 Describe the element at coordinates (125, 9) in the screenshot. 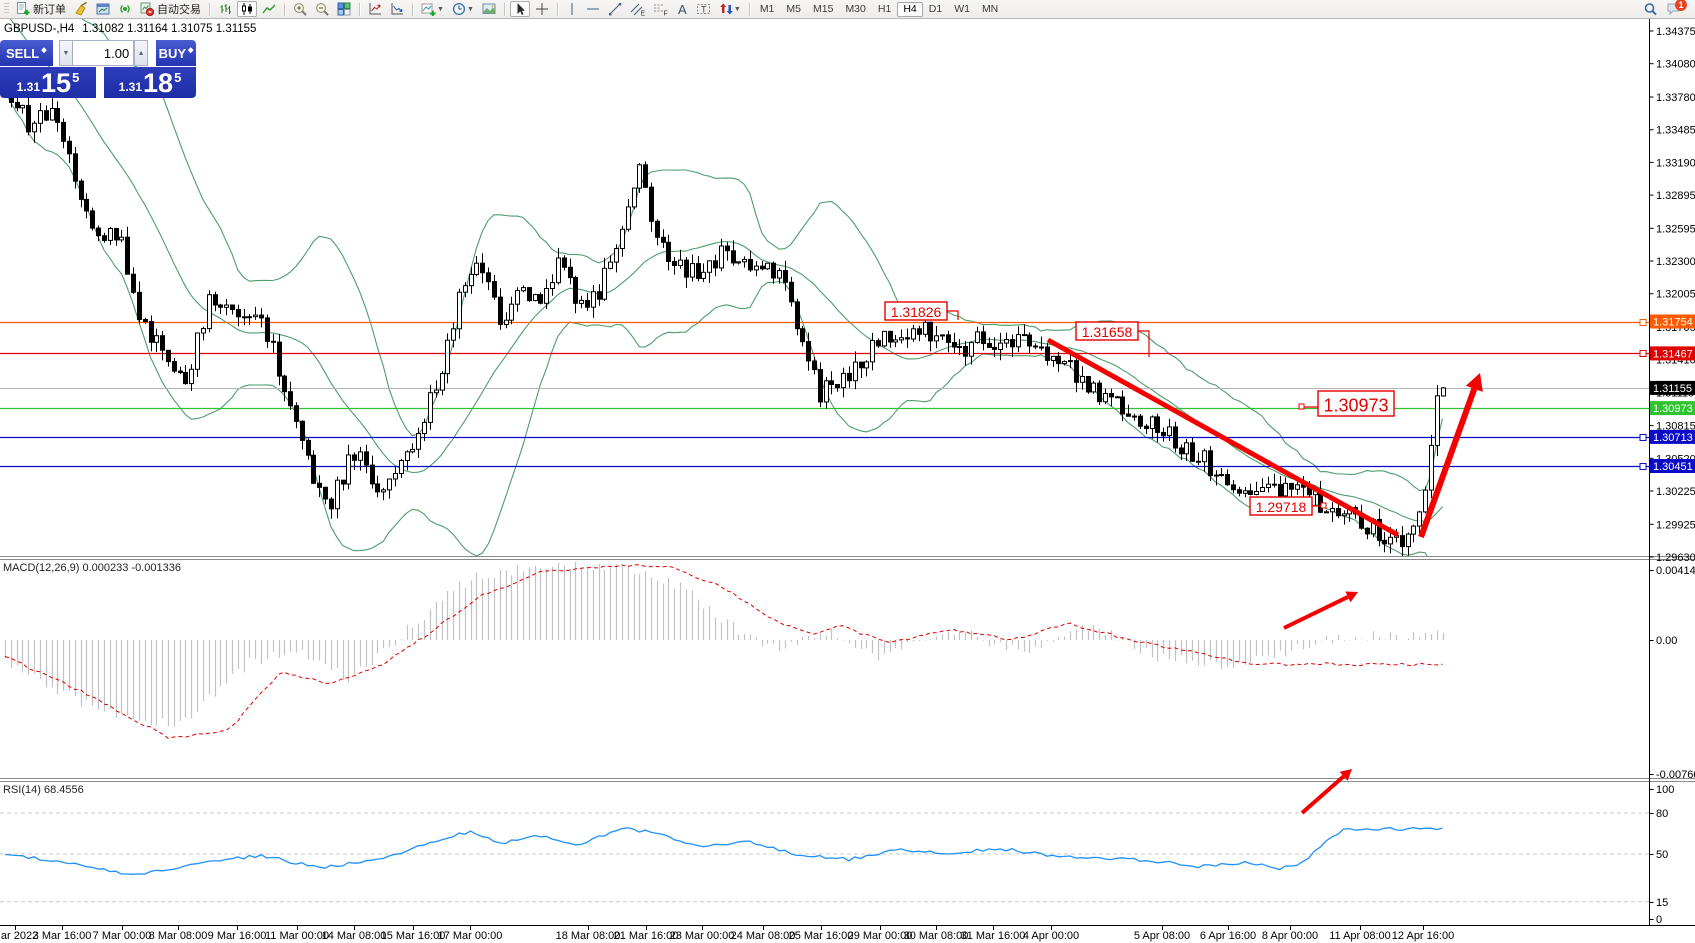

I see `signals-button` at that location.